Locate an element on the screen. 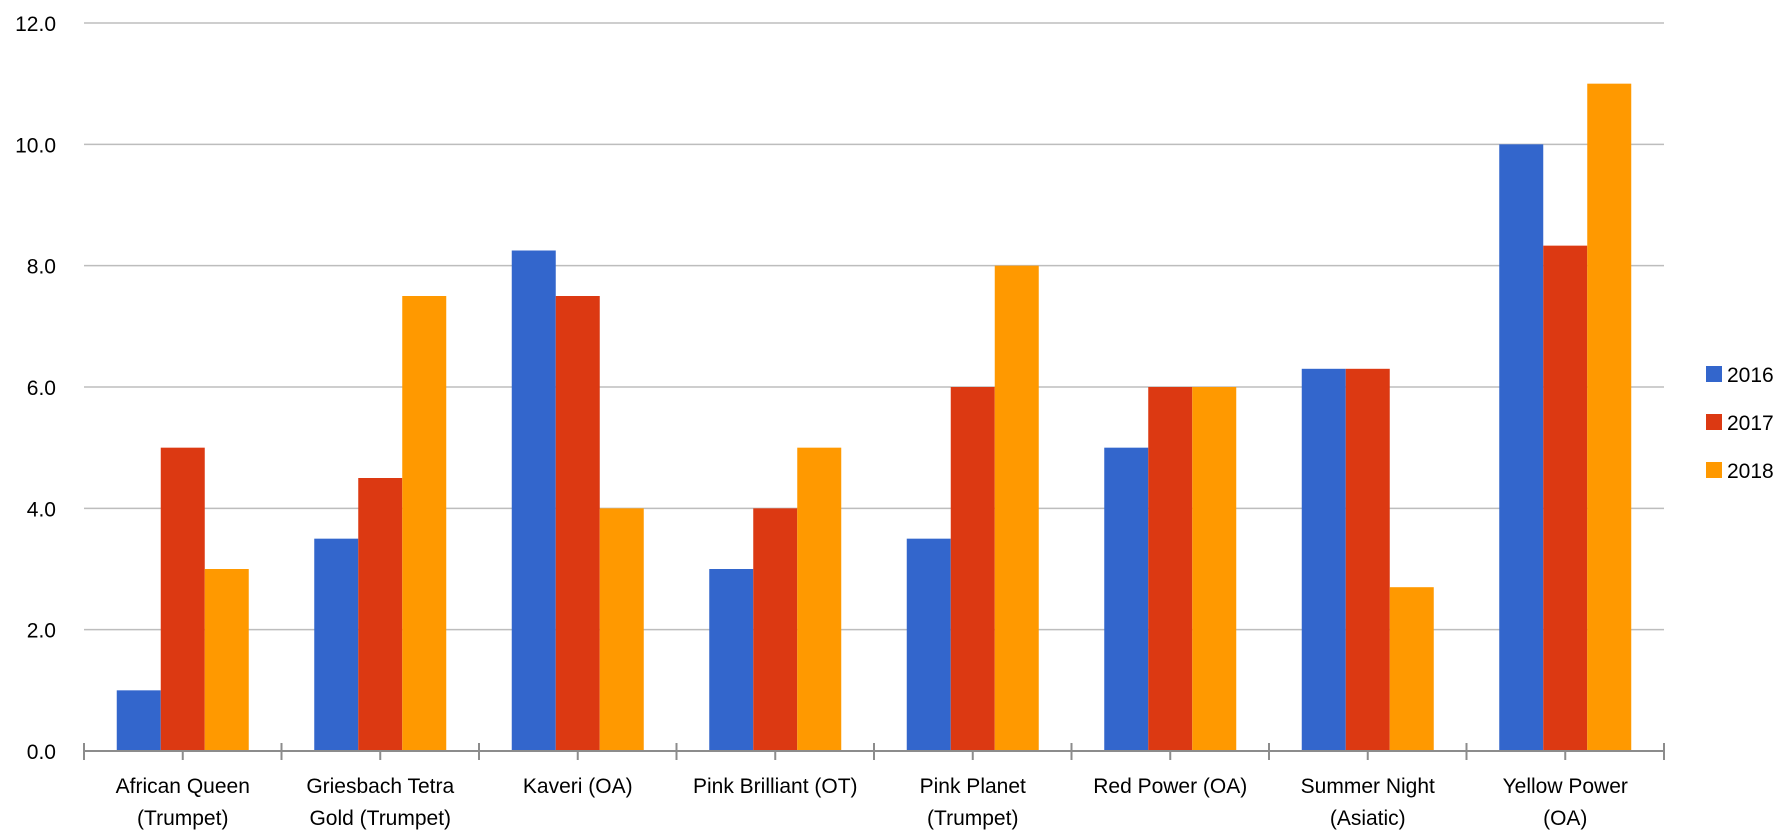  y-tick-label: 12.0 is located at coordinates (35, 24).